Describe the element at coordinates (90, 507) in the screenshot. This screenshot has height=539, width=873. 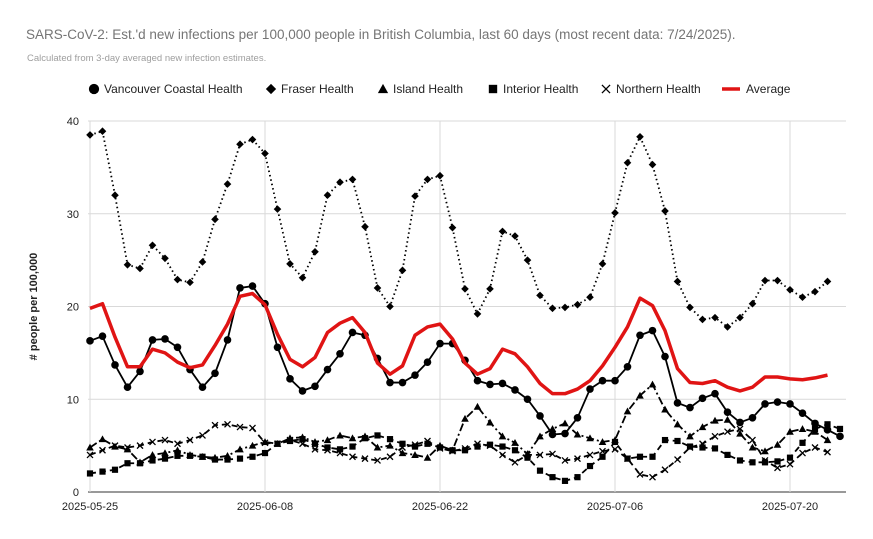
I see `x-tick-label: 2025-05-25` at that location.